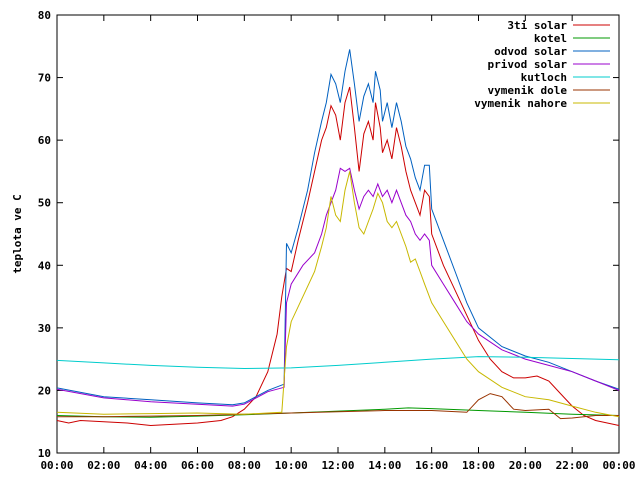 This screenshot has height=480, width=640. What do you see at coordinates (528, 64) in the screenshot?
I see `legend-label: privod solar` at bounding box center [528, 64].